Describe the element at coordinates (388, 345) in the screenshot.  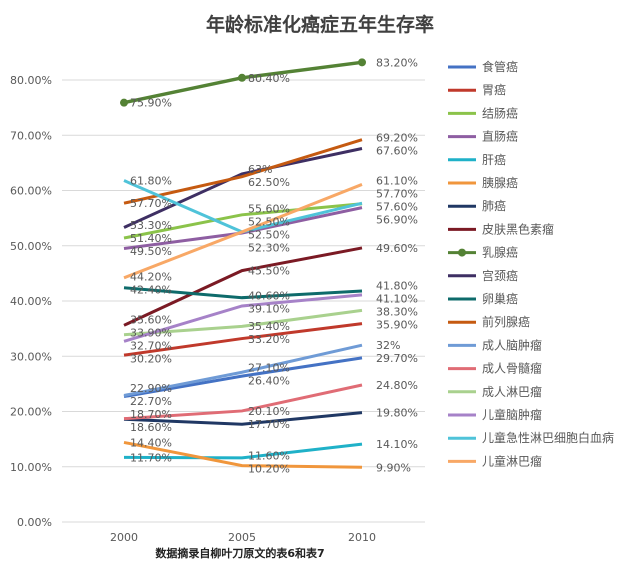
I see `data-label: 32%` at that location.